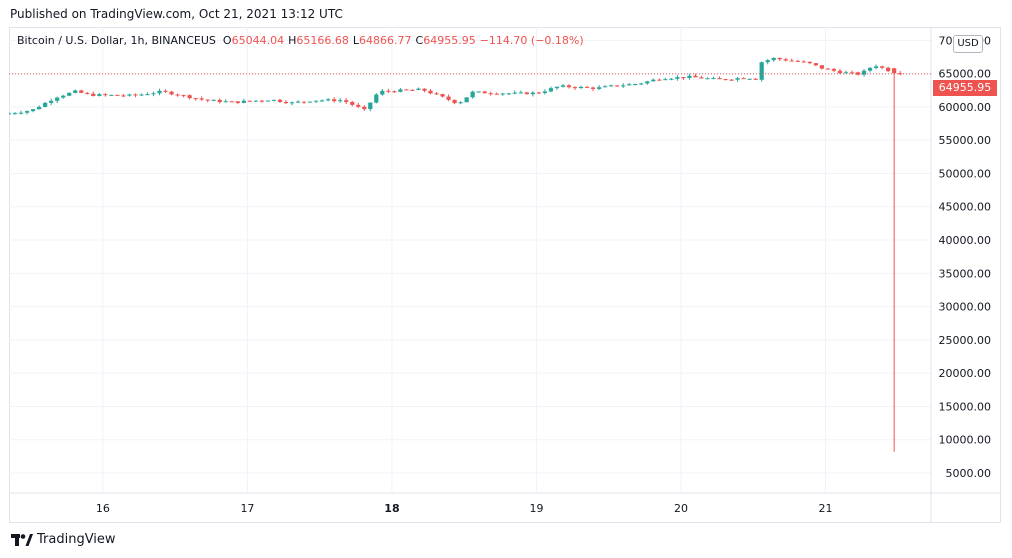 This screenshot has width=1012, height=558. Describe the element at coordinates (116, 40) in the screenshot. I see `symbol-title: Bitcoin / U.S. Dollar, 1h, BINANCEUS` at that location.